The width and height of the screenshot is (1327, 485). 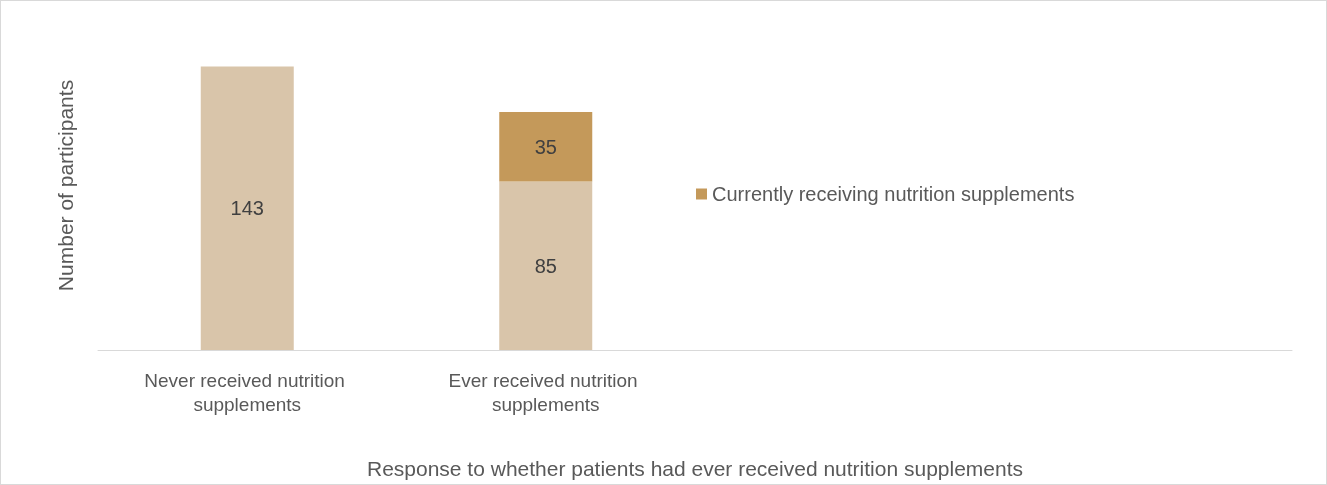 I want to click on x-axis-title: Response to whether patients had ever received nutrition supplements, so click(x=695, y=468).